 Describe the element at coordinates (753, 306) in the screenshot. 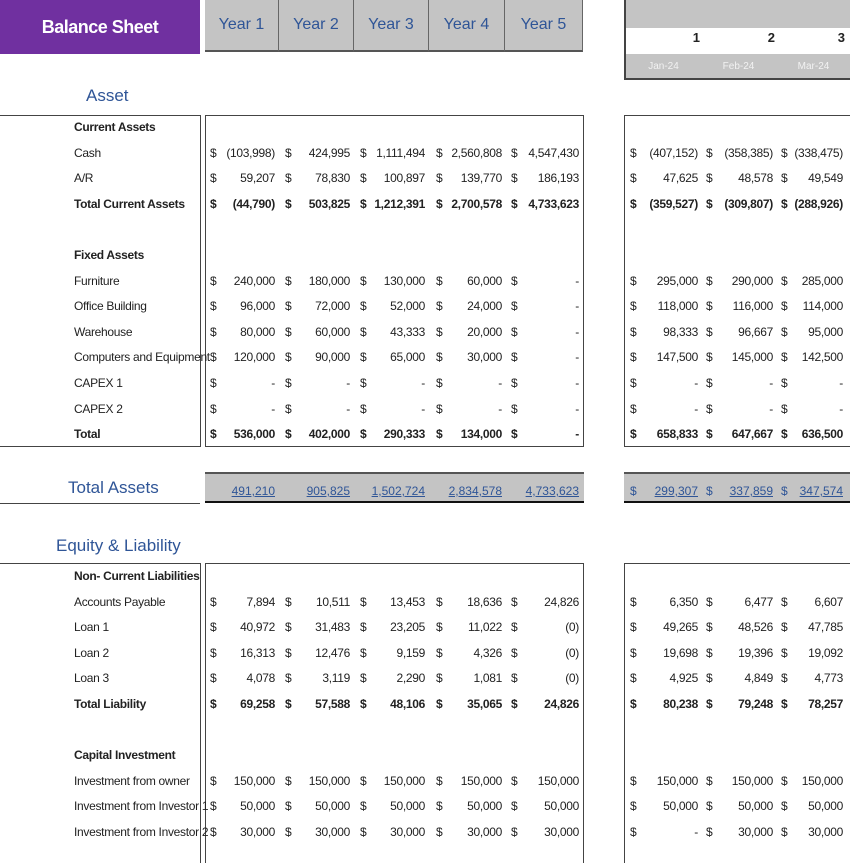

I see `month-value: 116,000` at that location.